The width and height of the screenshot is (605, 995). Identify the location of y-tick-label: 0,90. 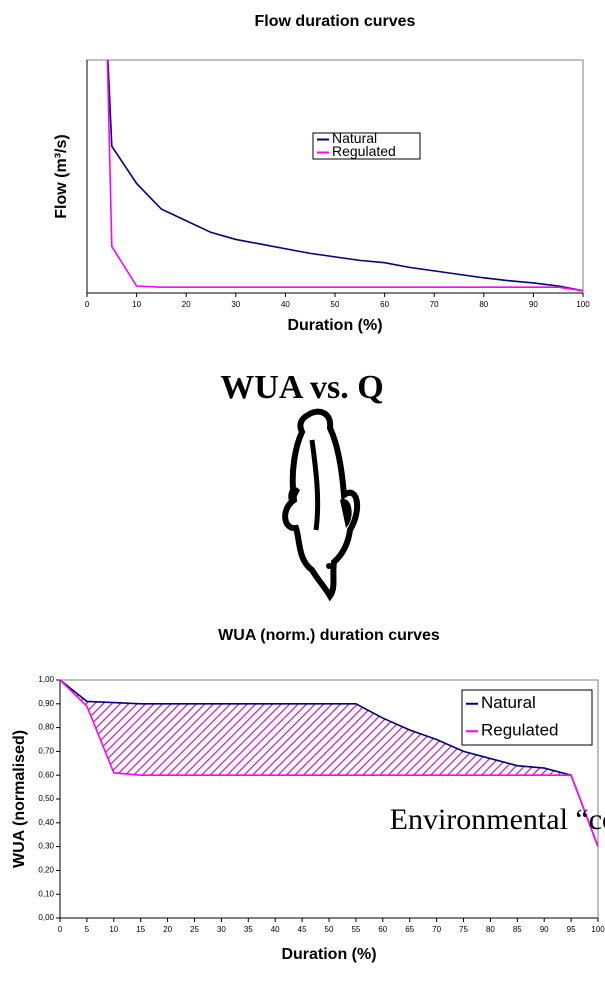
(46, 703).